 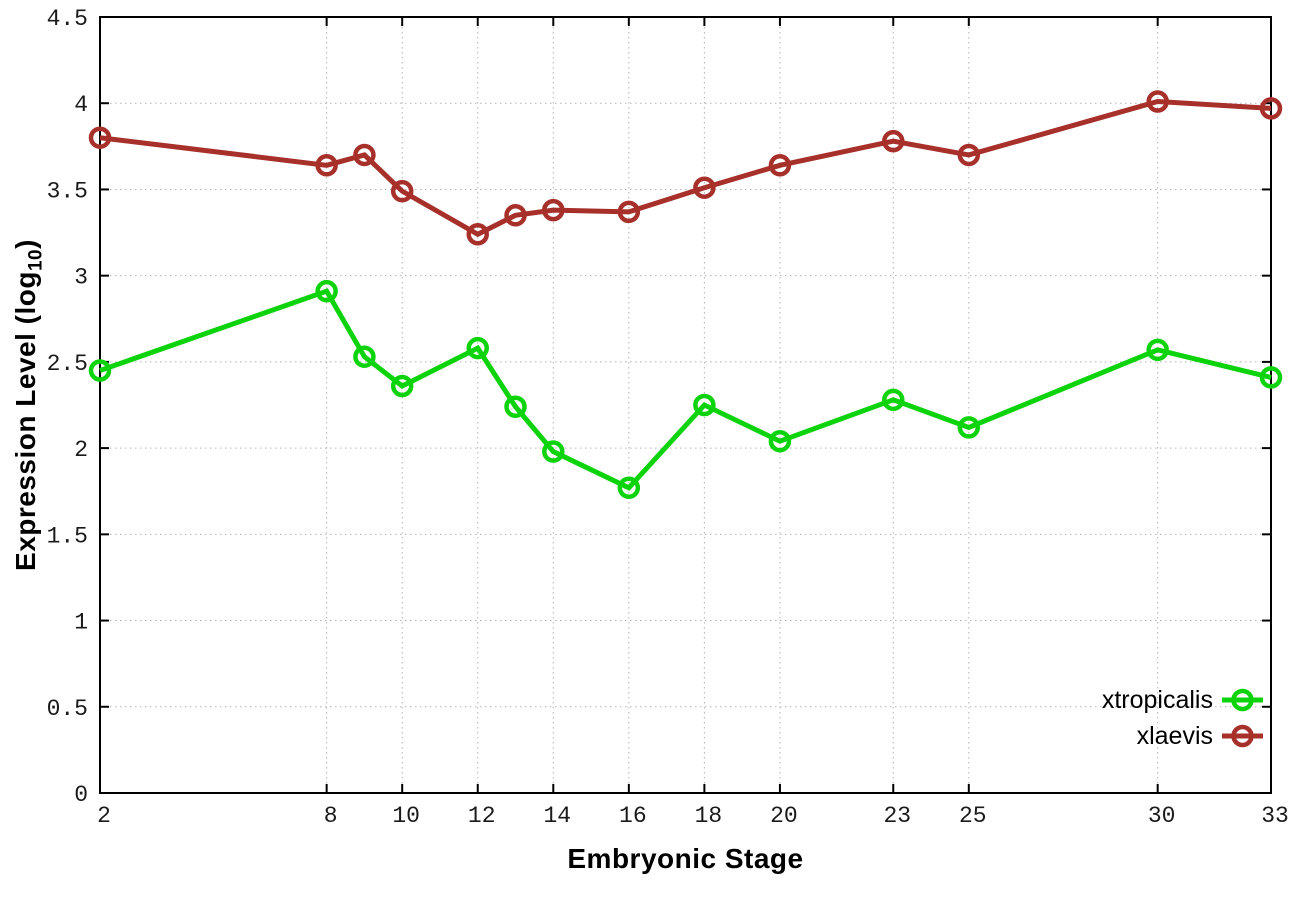 What do you see at coordinates (104, 816) in the screenshot?
I see `x-tick-label: 2` at bounding box center [104, 816].